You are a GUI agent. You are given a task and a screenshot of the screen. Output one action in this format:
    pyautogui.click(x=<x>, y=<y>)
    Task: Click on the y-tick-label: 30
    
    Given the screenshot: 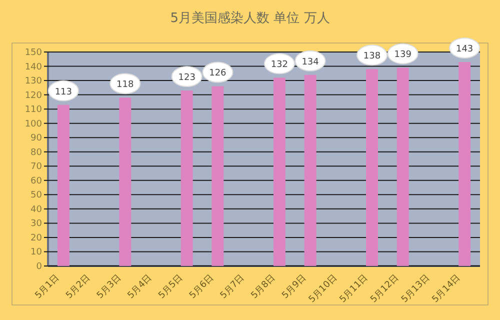 What is the action you would take?
    pyautogui.click(x=36, y=224)
    